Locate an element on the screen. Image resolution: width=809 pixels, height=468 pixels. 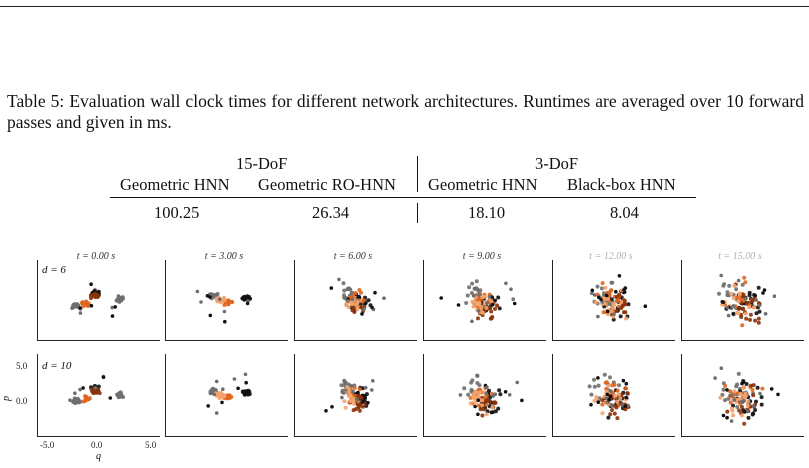
row-label-d6: d = 6 is located at coordinates (54, 270).